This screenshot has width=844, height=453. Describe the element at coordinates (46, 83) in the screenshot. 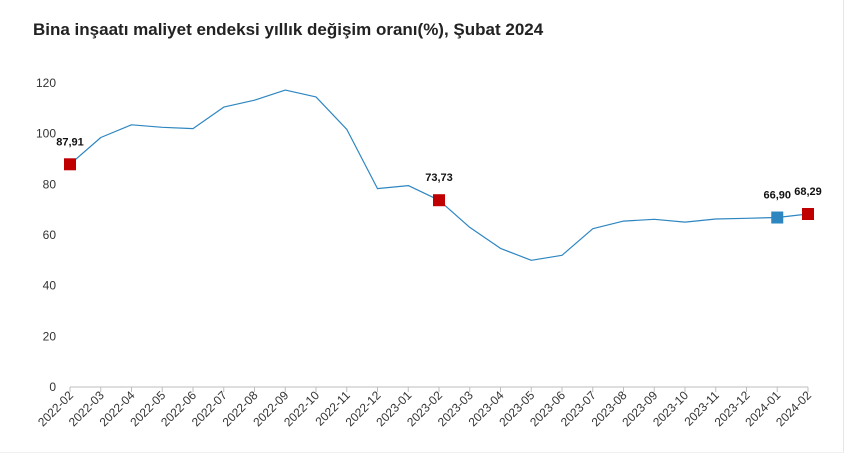

I see `y-tick-label: 120` at that location.